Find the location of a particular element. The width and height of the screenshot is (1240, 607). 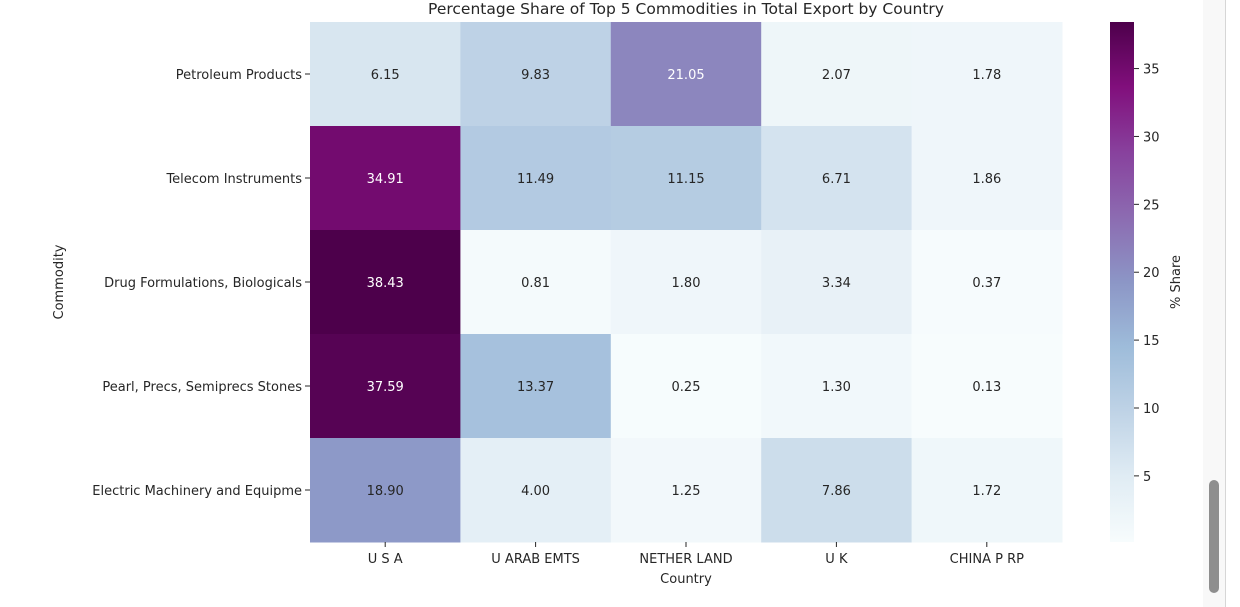

y-tick-label: Pearl, Precs, Semiprecs Stones is located at coordinates (202, 387).